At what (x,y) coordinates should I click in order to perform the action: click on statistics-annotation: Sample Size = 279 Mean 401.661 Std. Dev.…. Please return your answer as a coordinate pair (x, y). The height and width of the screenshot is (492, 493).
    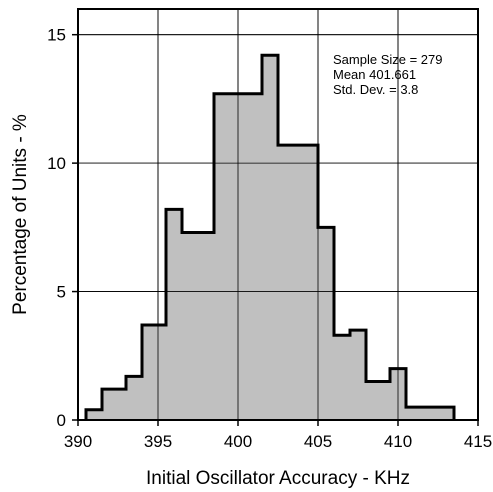
    Looking at the image, I should click on (387, 74).